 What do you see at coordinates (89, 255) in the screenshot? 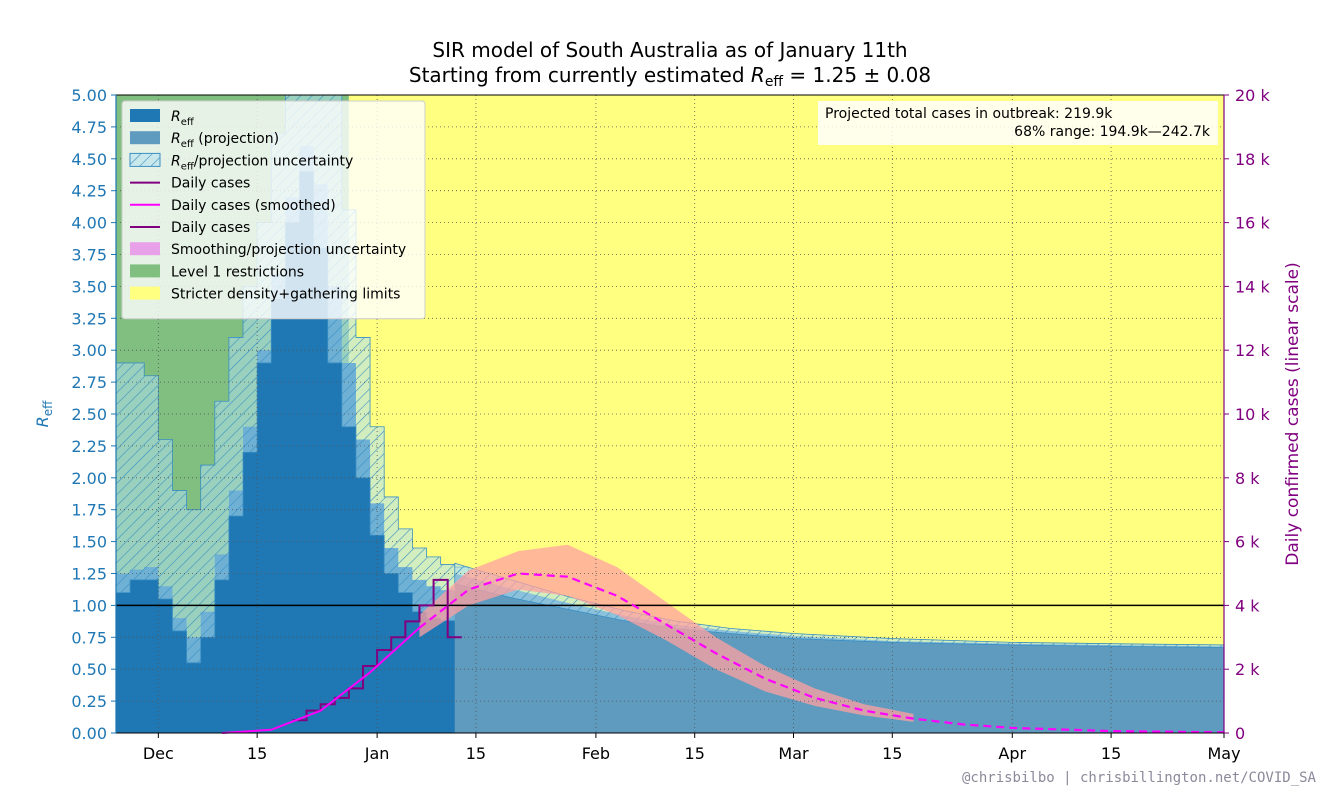
I see `left-tick-label: 3.75` at bounding box center [89, 255].